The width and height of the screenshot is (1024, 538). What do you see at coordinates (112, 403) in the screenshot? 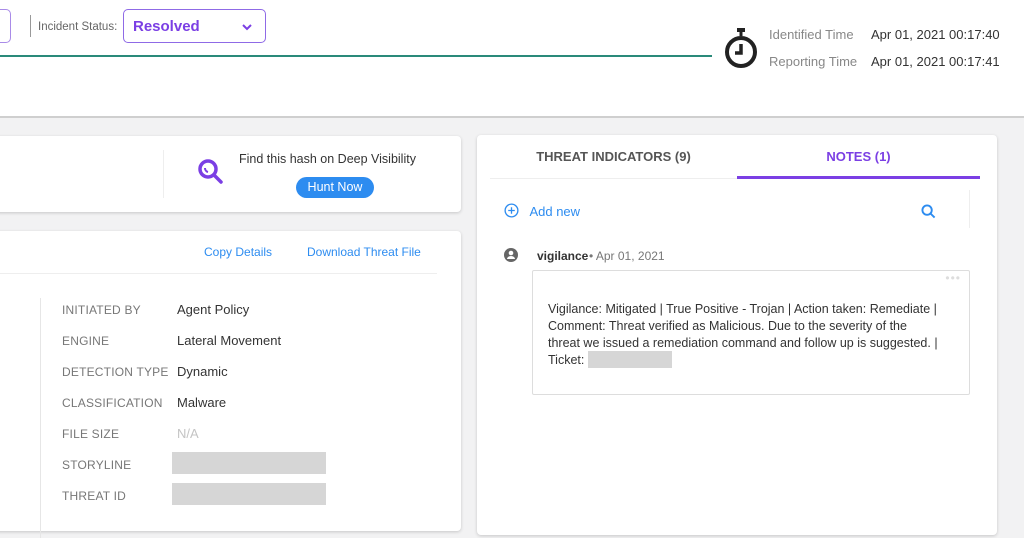
I see `detail-label: CLASSIFICATION` at bounding box center [112, 403].